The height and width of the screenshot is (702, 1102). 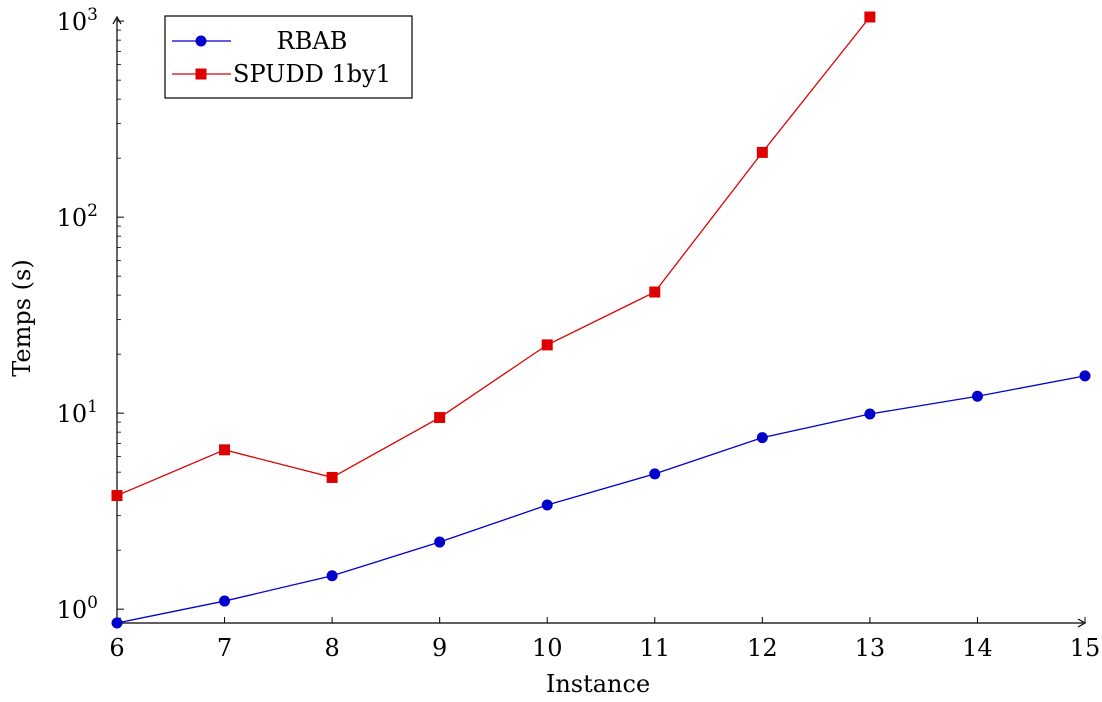 I want to click on legend-label: RBAB, so click(x=312, y=41).